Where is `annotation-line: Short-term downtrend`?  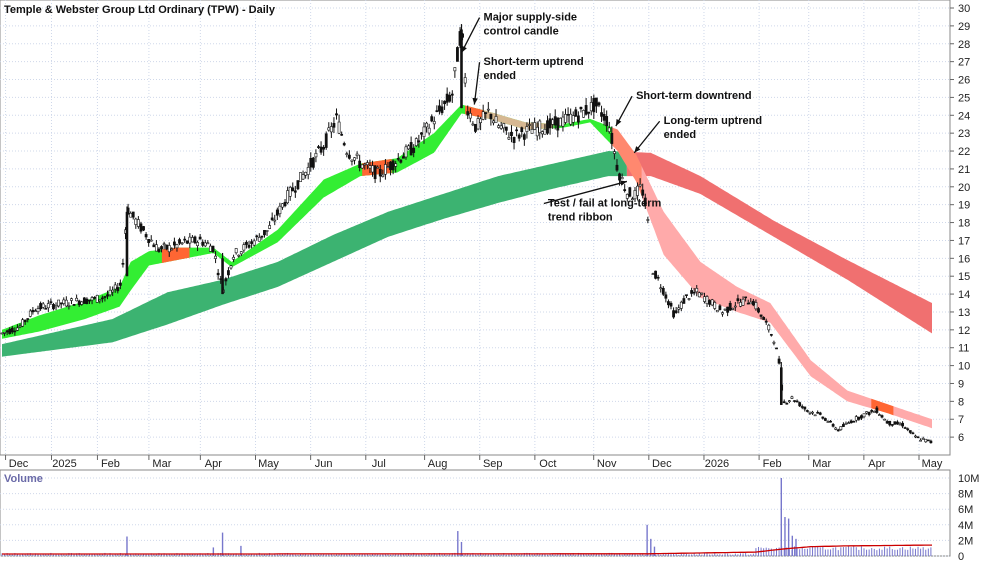
annotation-line: Short-term downtrend is located at coordinates (694, 96).